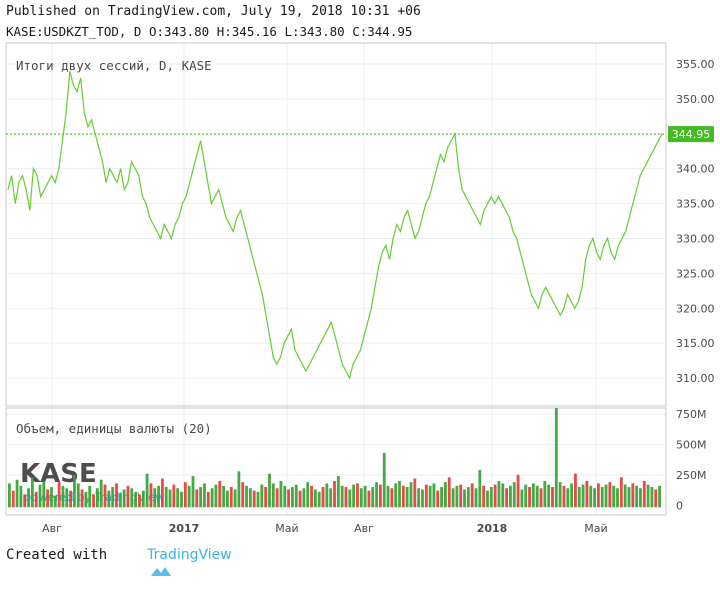  Describe the element at coordinates (189, 555) in the screenshot. I see `tradingview-brand-link: TradingView` at that location.